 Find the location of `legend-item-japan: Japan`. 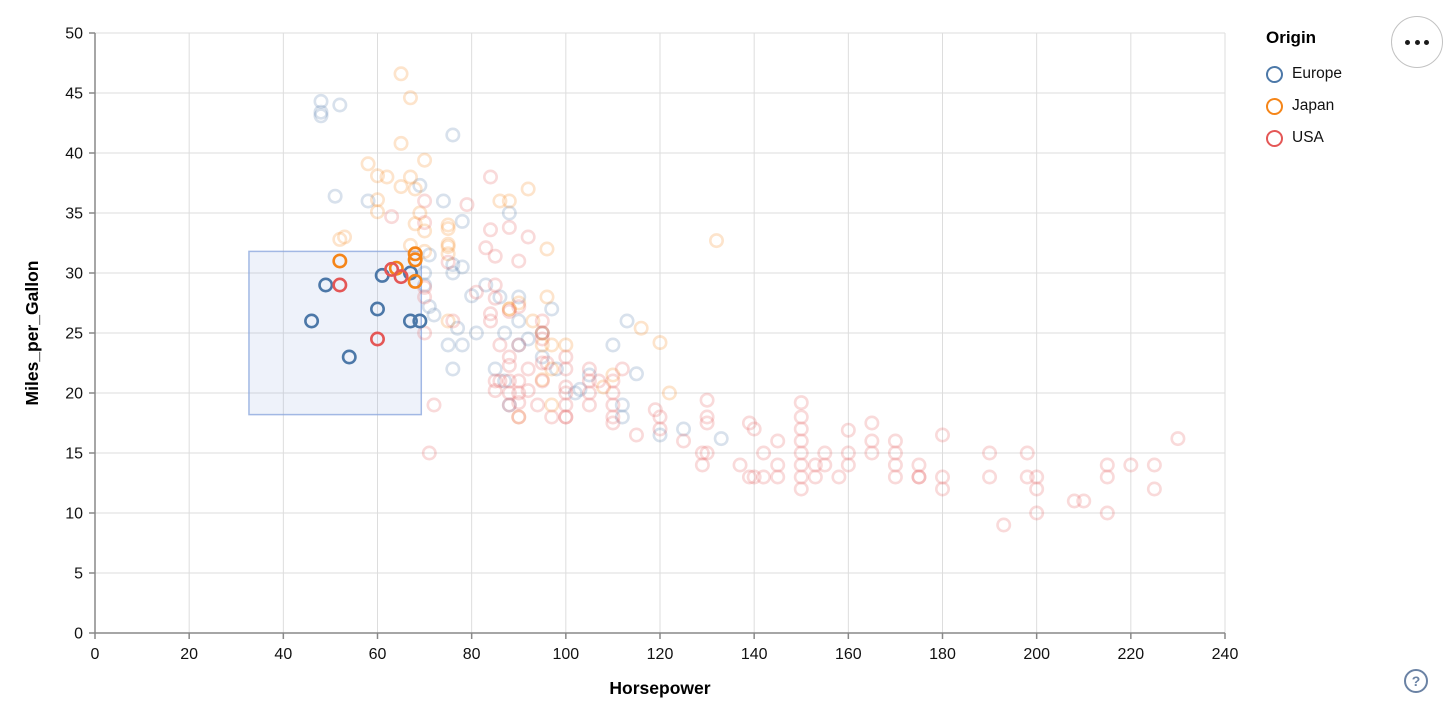

legend-item-japan: Japan is located at coordinates (1304, 106).